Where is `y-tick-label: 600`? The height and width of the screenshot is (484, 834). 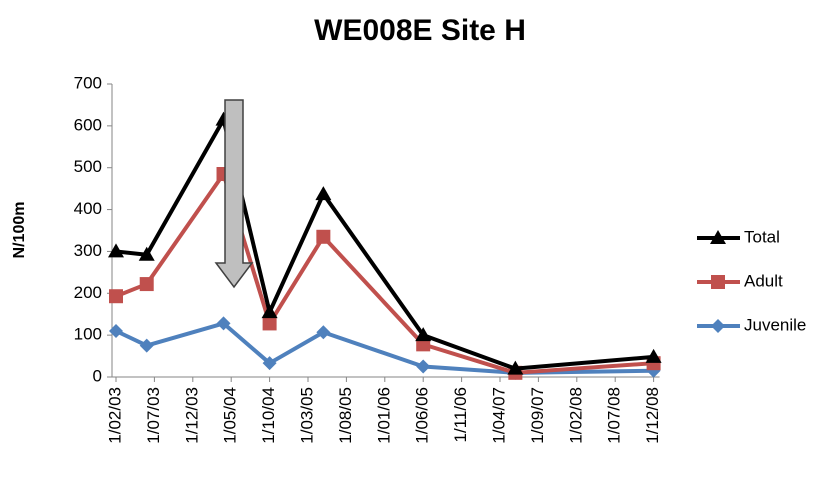 y-tick-label: 600 is located at coordinates (88, 124).